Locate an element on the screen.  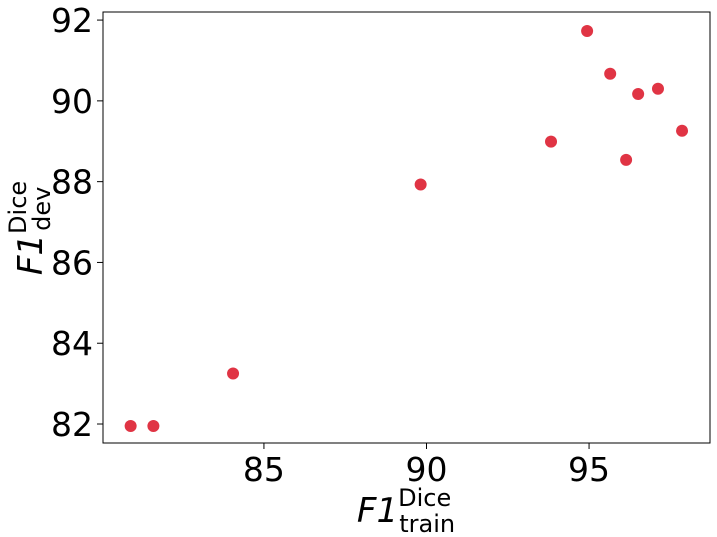
y-tick-label: 90 is located at coordinates (72, 101).